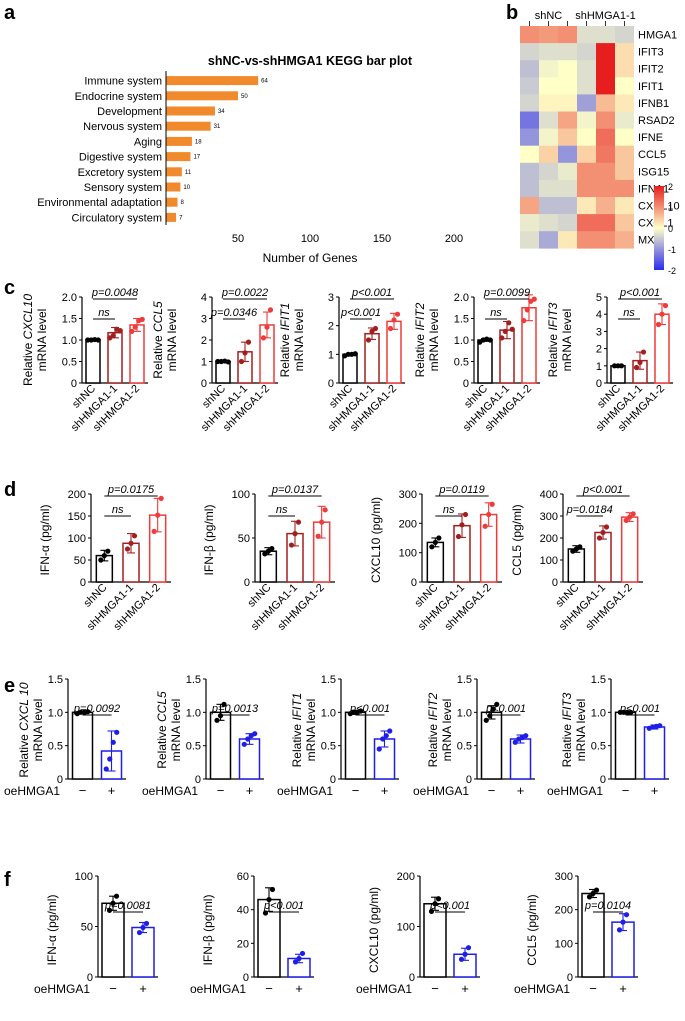 Image resolution: width=685 pixels, height=1021 pixels. Describe the element at coordinates (96, 933) in the screenshot. I see `panel-f-subplot: 0 50 100 p=0.0081 − + oeHMGA1 IFN-α (pg/ml)` at that location.